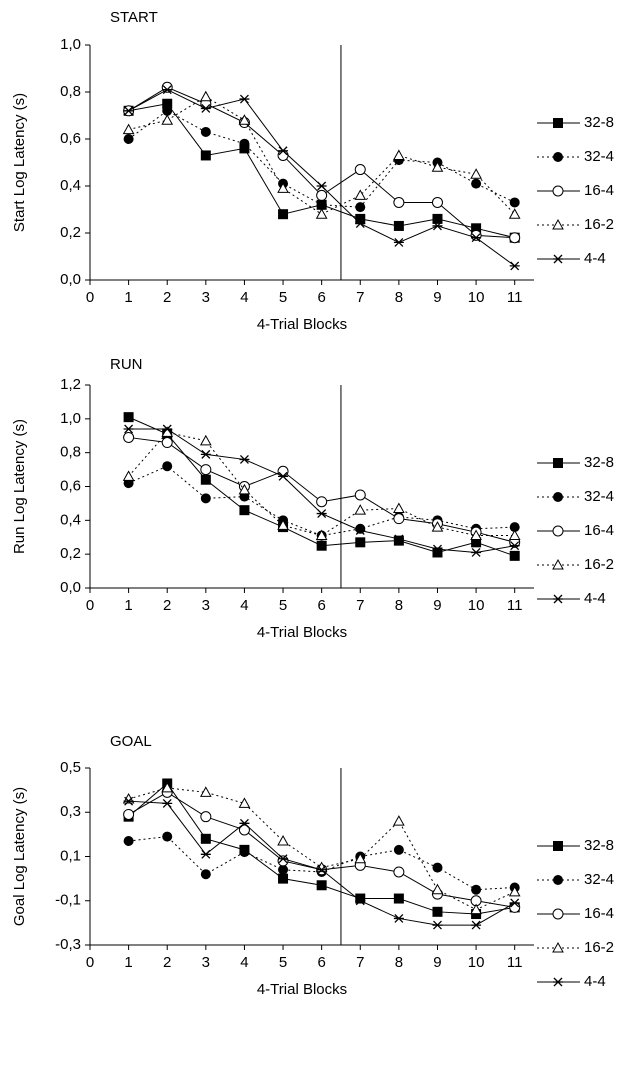 The height and width of the screenshot is (1066, 640). Describe the element at coordinates (134, 17) in the screenshot. I see `chart-title: START` at that location.